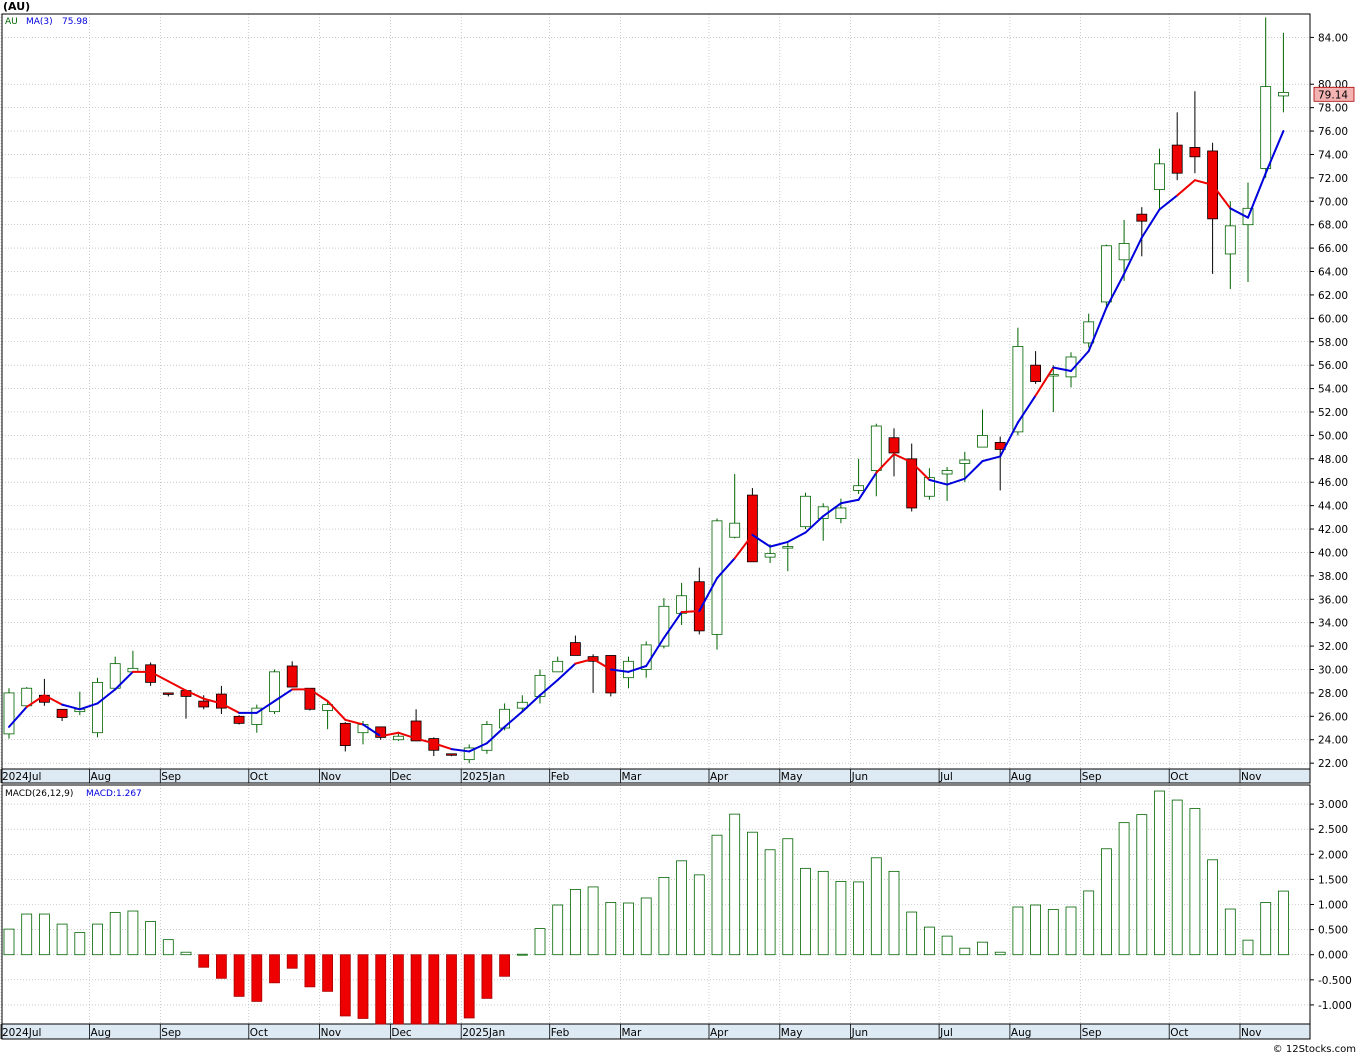 The image size is (1360, 1056). I want to click on y-tick-label: -1.000, so click(1335, 1006).